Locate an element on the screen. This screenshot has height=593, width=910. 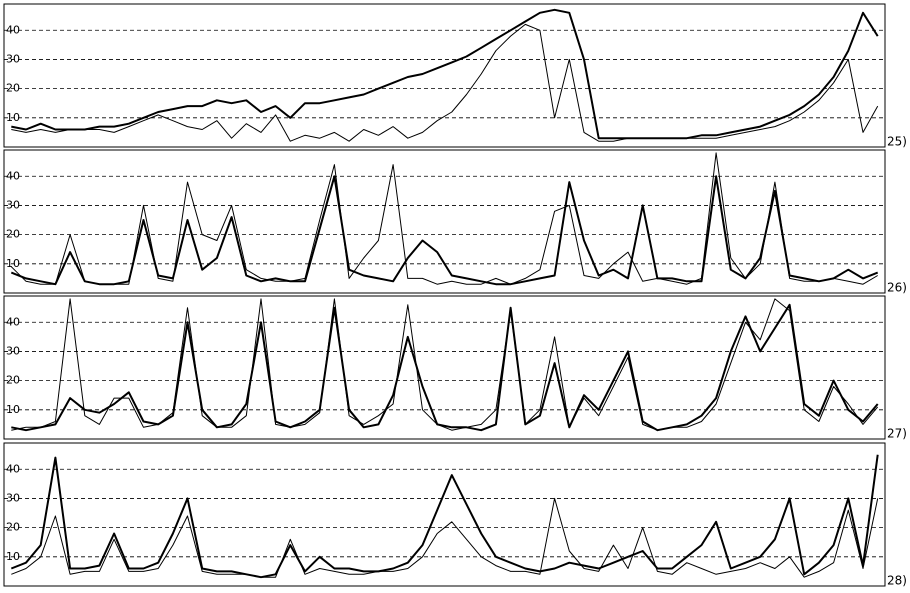
data-line is located at coordinates (445, 537).